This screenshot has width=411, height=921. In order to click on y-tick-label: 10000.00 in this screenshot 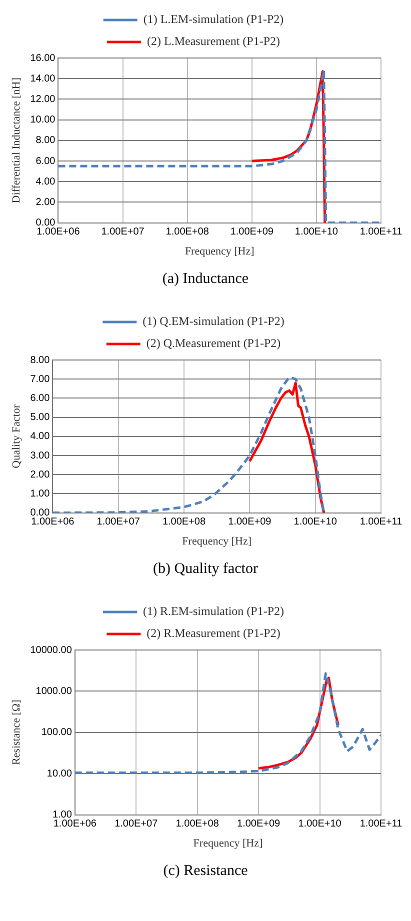, I will do `click(51, 650)`.